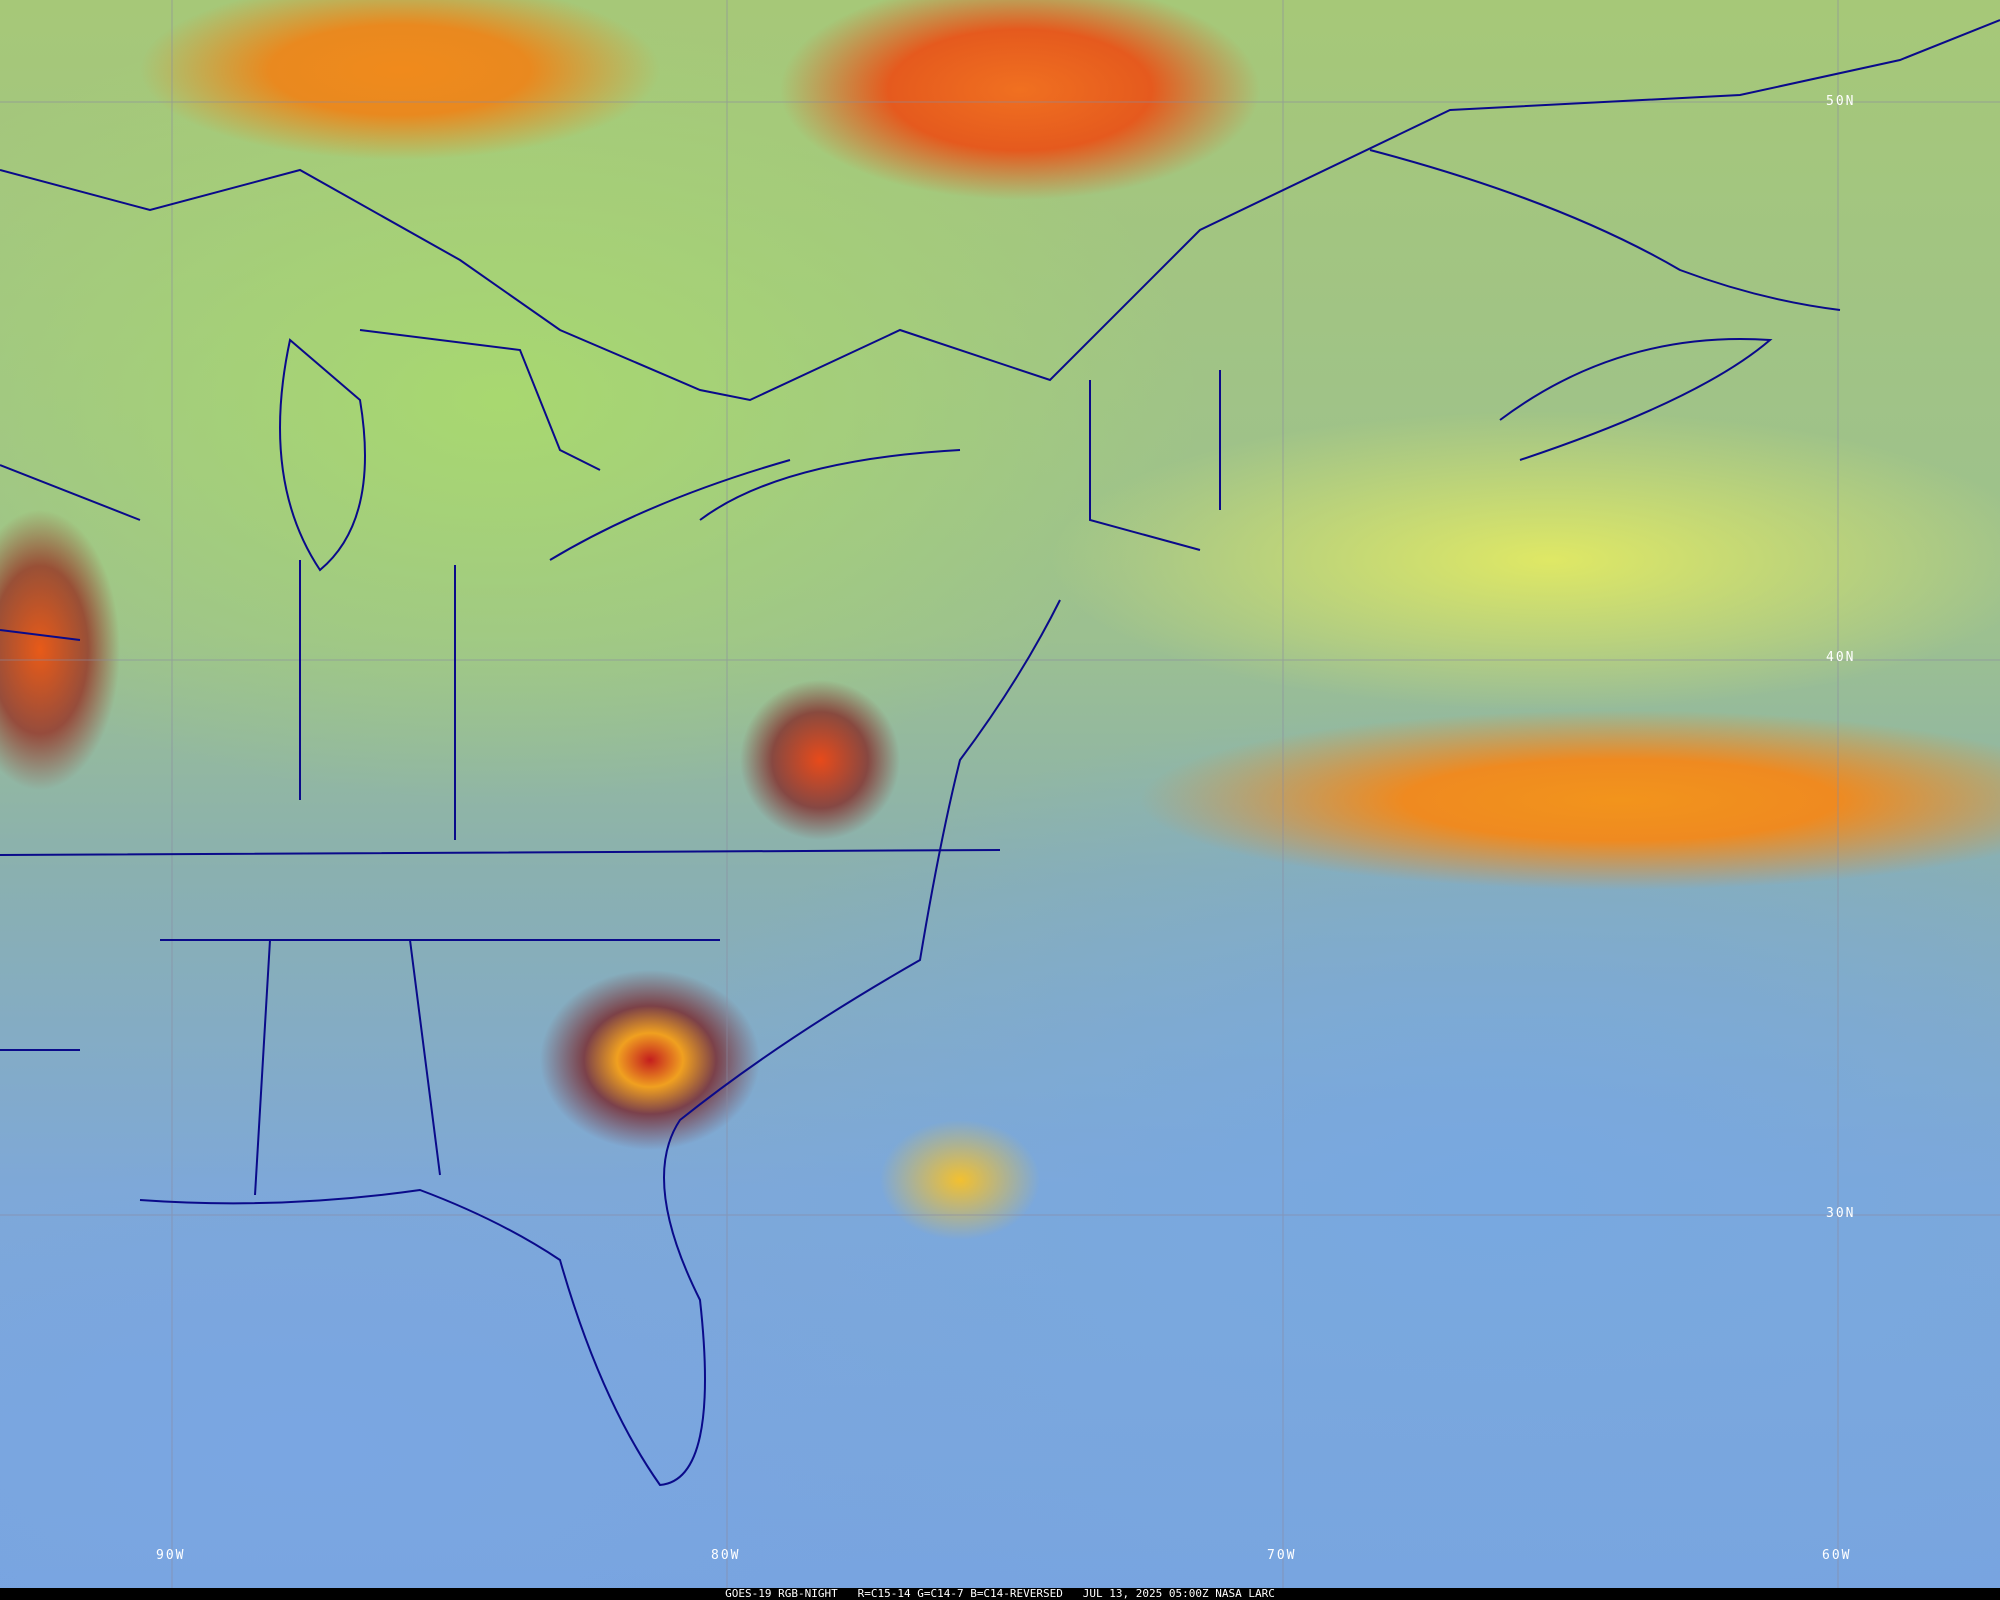 The width and height of the screenshot is (2000, 1600). What do you see at coordinates (171, 1555) in the screenshot?
I see `longitude-label-90w: 90W` at bounding box center [171, 1555].